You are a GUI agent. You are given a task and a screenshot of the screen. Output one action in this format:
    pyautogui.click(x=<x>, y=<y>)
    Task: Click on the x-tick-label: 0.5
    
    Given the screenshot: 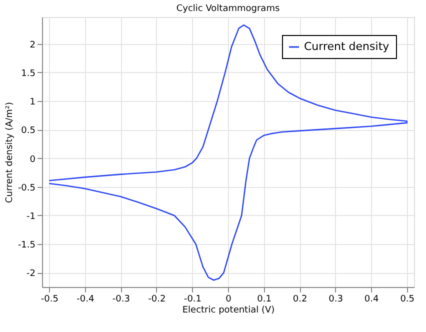 What is the action you would take?
    pyautogui.click(x=407, y=299)
    